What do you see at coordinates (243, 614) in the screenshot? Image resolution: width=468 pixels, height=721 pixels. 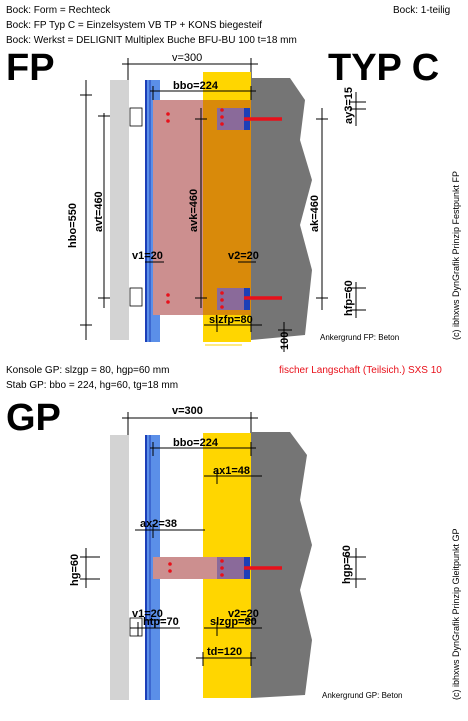 I see `gp-dim-v2: v2=20` at bounding box center [243, 614].